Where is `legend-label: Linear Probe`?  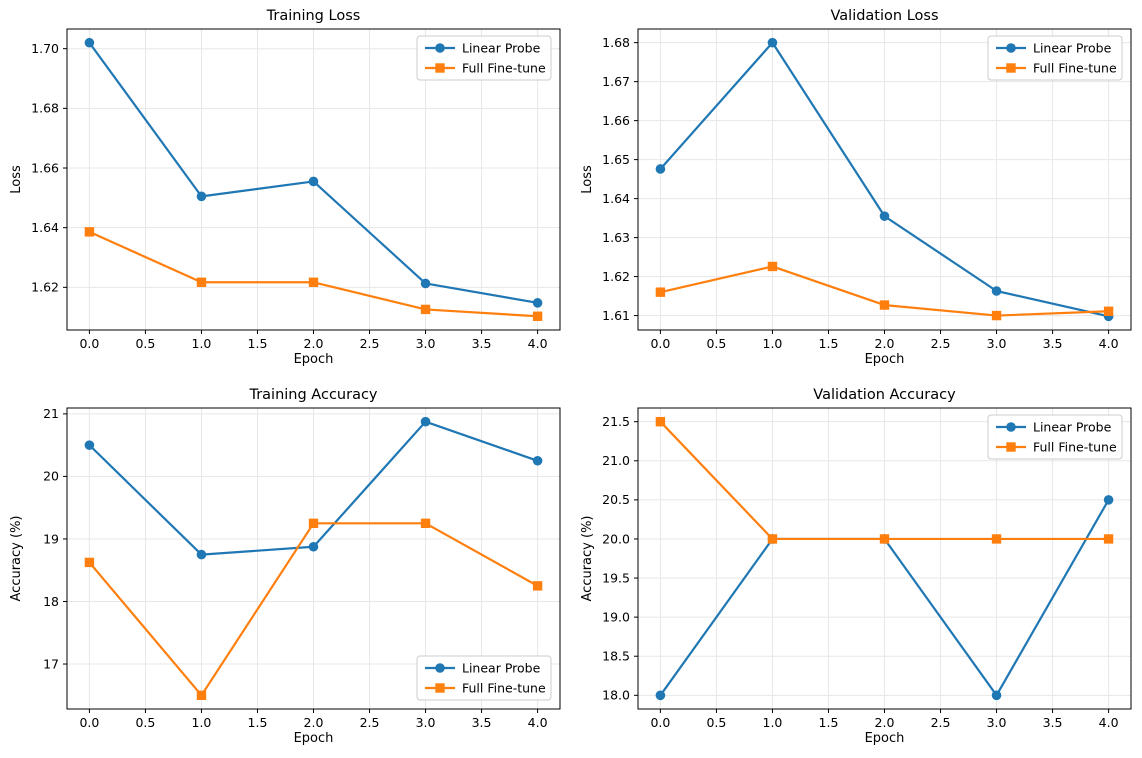 legend-label: Linear Probe is located at coordinates (1072, 426).